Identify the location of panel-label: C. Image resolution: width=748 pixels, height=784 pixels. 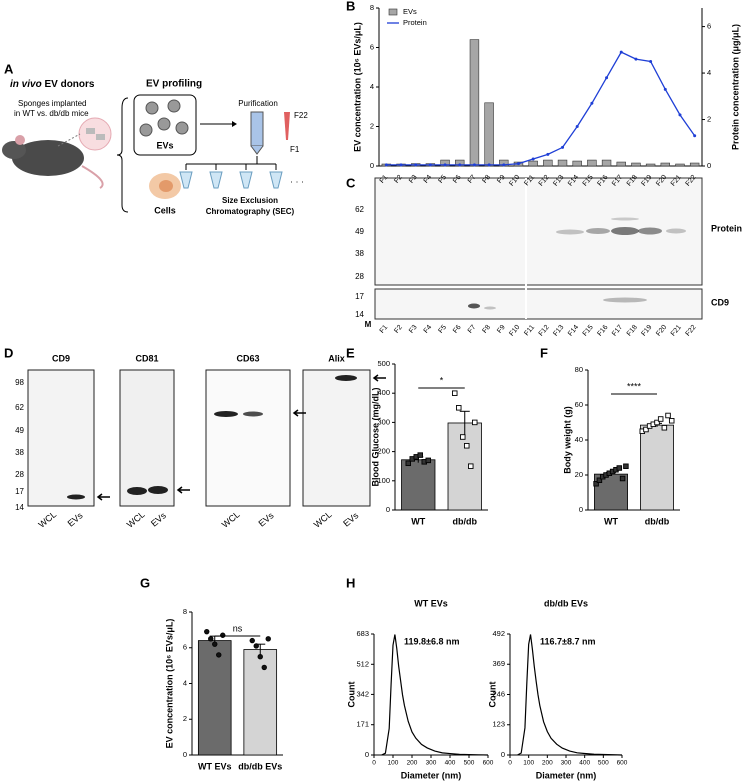
(351, 182).